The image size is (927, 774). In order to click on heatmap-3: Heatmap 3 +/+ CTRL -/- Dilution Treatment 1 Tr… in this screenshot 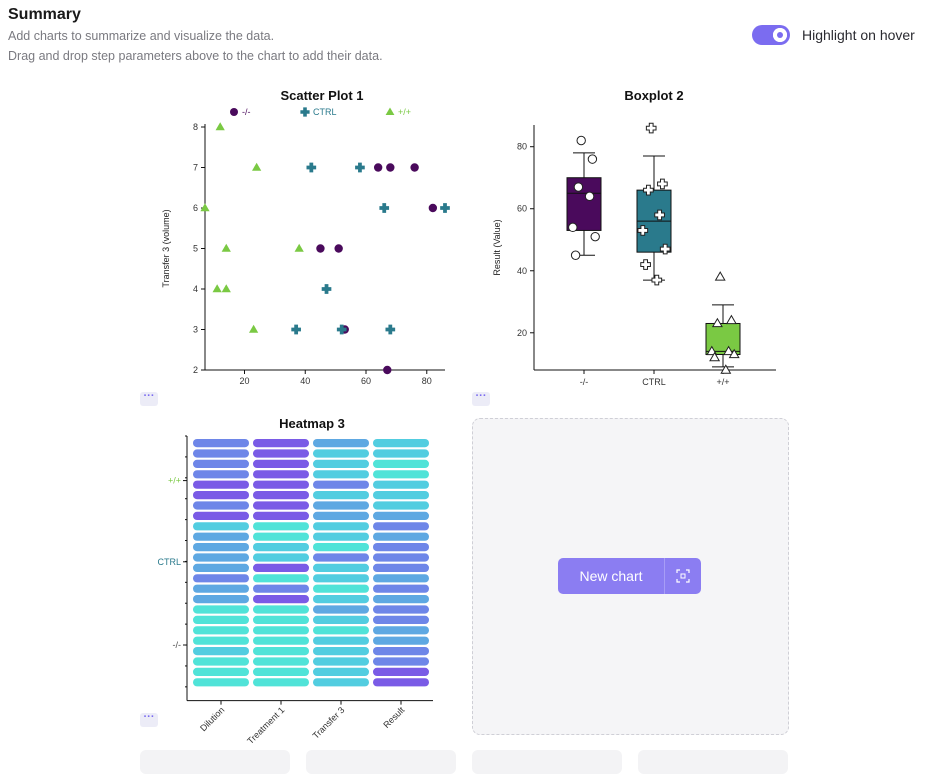, I will do `click(300, 583)`.